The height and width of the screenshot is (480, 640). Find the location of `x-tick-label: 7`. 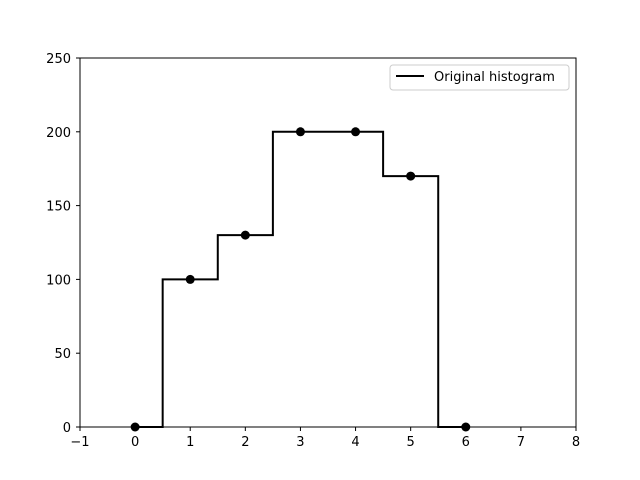

x-tick-label: 7 is located at coordinates (521, 442).